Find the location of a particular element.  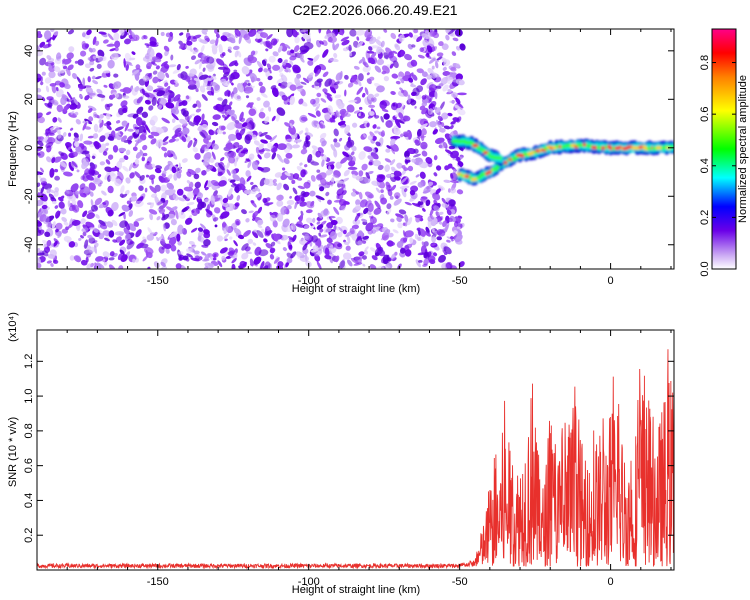

signal-core is located at coordinates (478, 148).